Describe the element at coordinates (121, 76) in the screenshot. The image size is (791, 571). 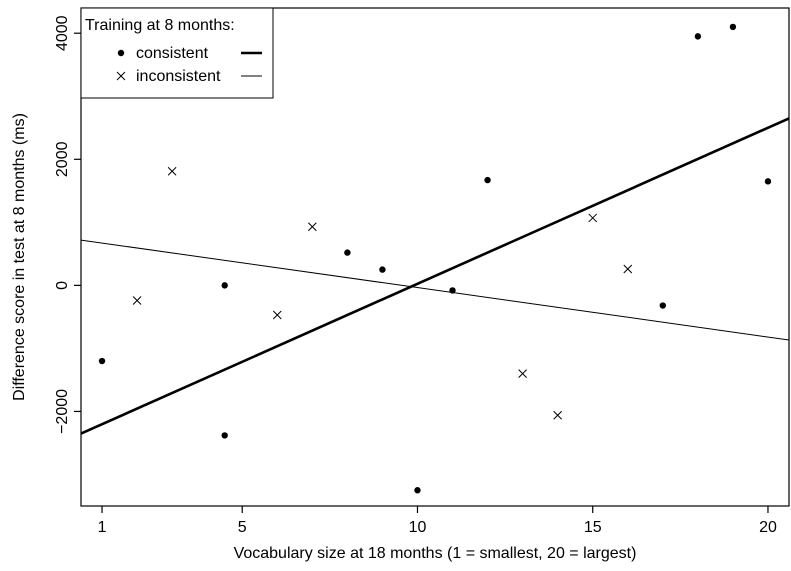
I see `legend-marker-inconsistent` at that location.